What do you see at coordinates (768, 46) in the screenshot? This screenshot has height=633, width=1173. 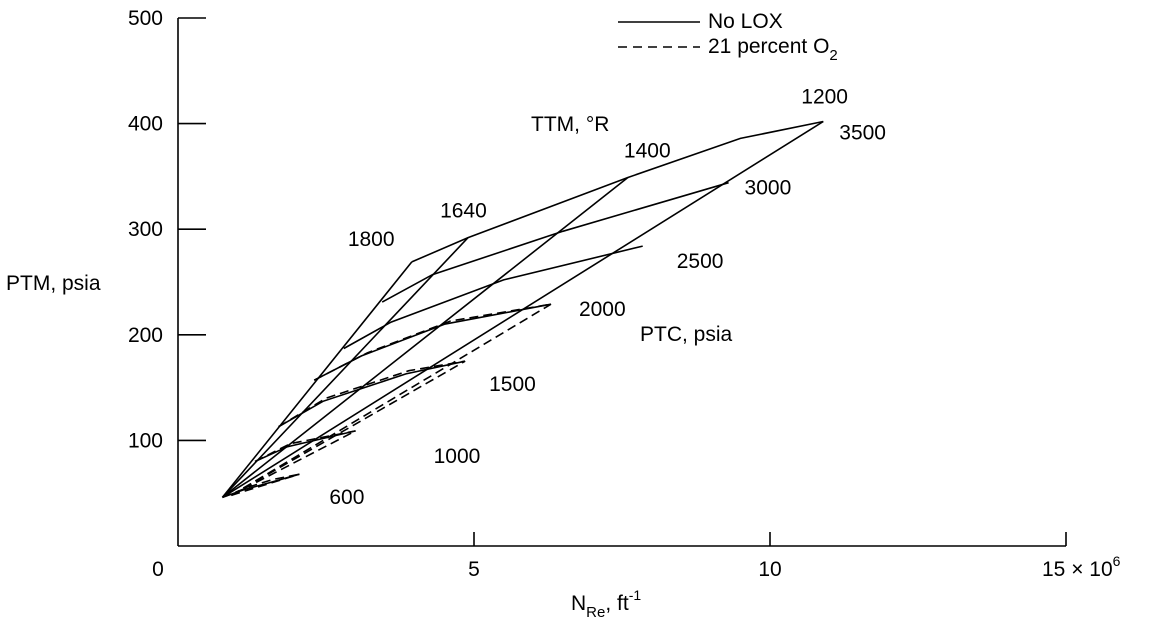 I see `legend-dashed-label-main: 21 percent O` at bounding box center [768, 46].